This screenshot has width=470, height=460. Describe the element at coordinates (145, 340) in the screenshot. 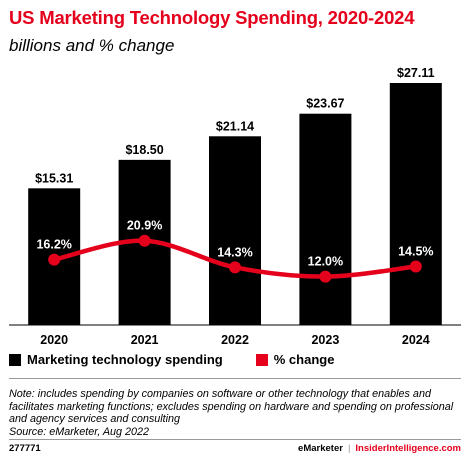

I see `x-tick-label-2021: 2021` at that location.